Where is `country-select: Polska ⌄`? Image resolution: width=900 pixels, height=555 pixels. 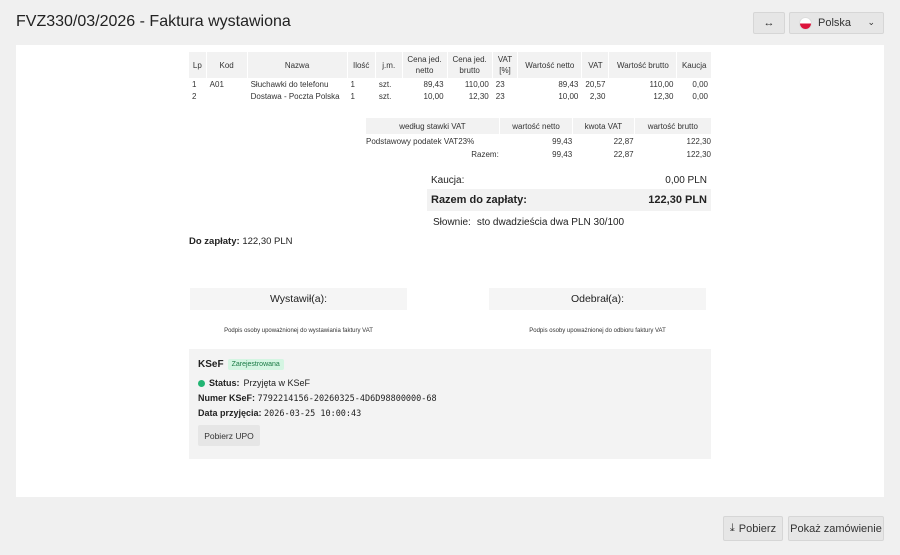 country-select: Polska ⌄ is located at coordinates (836, 23).